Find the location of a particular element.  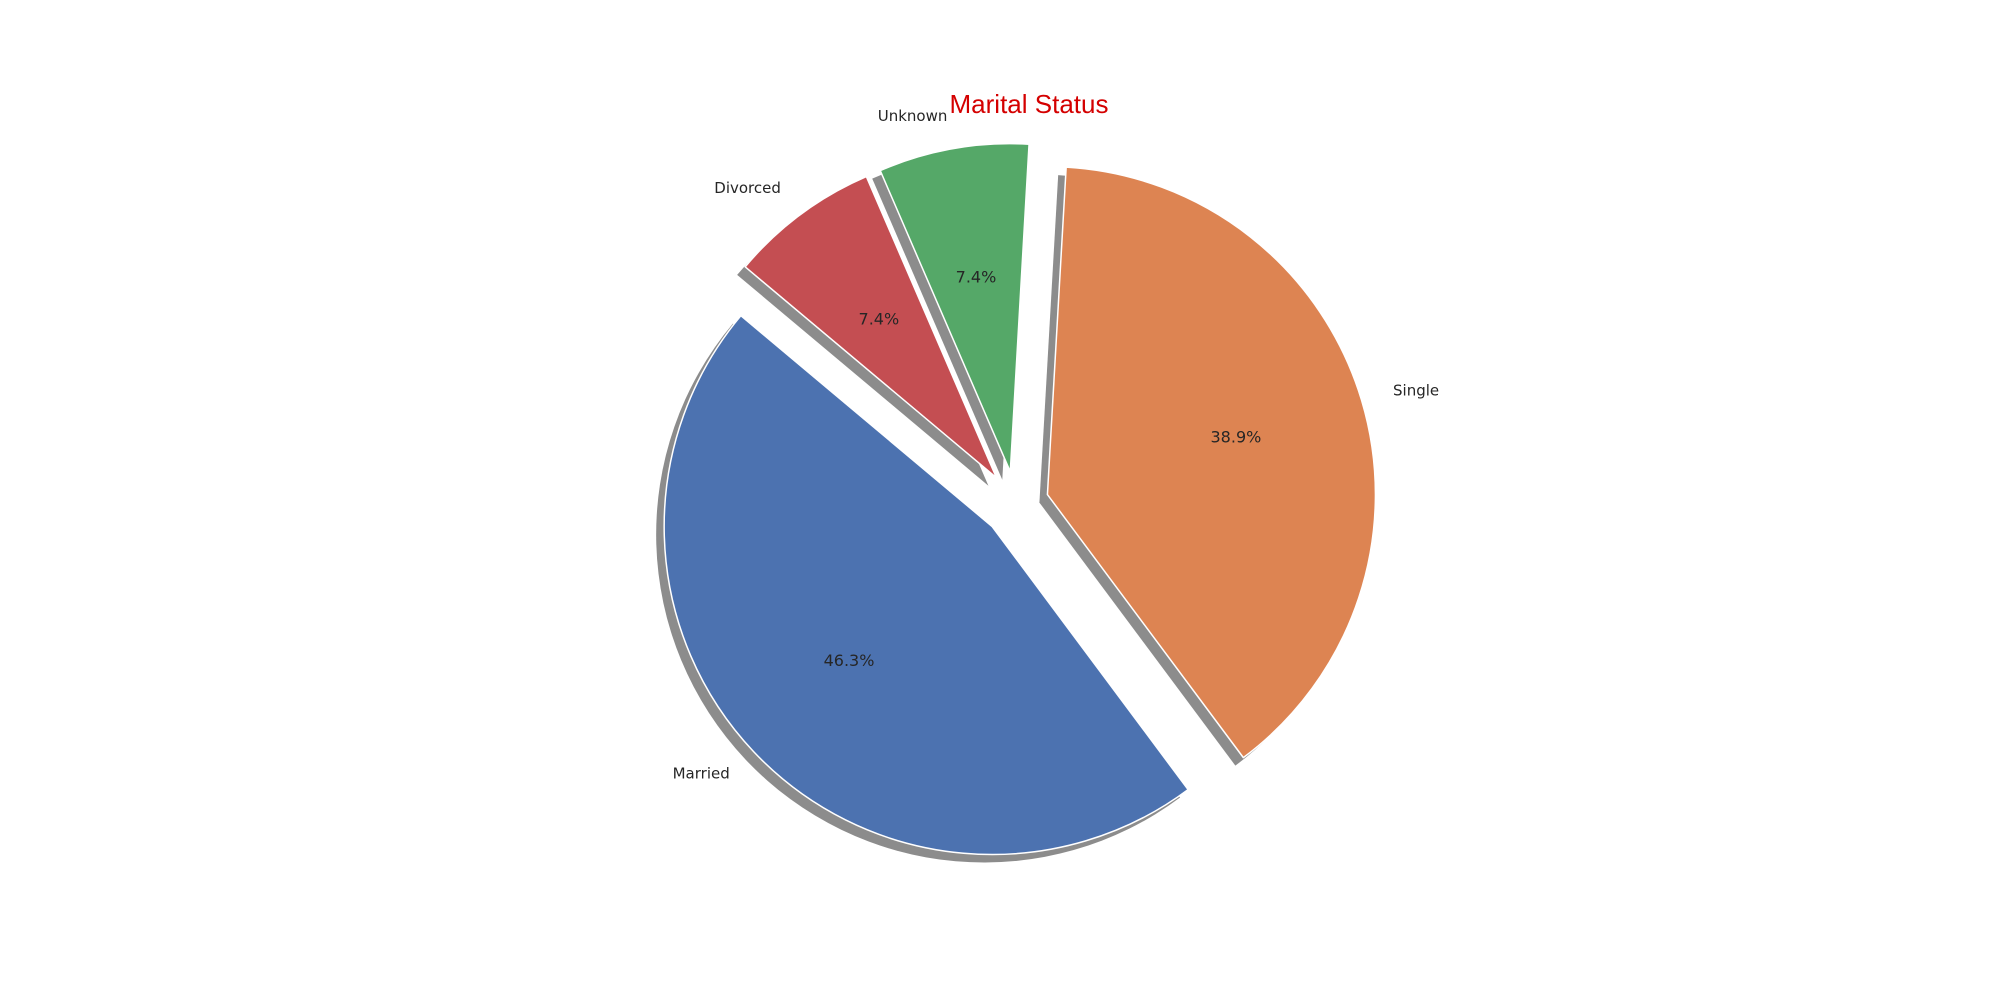

pct-label-divorced: 7.4% is located at coordinates (879, 318).